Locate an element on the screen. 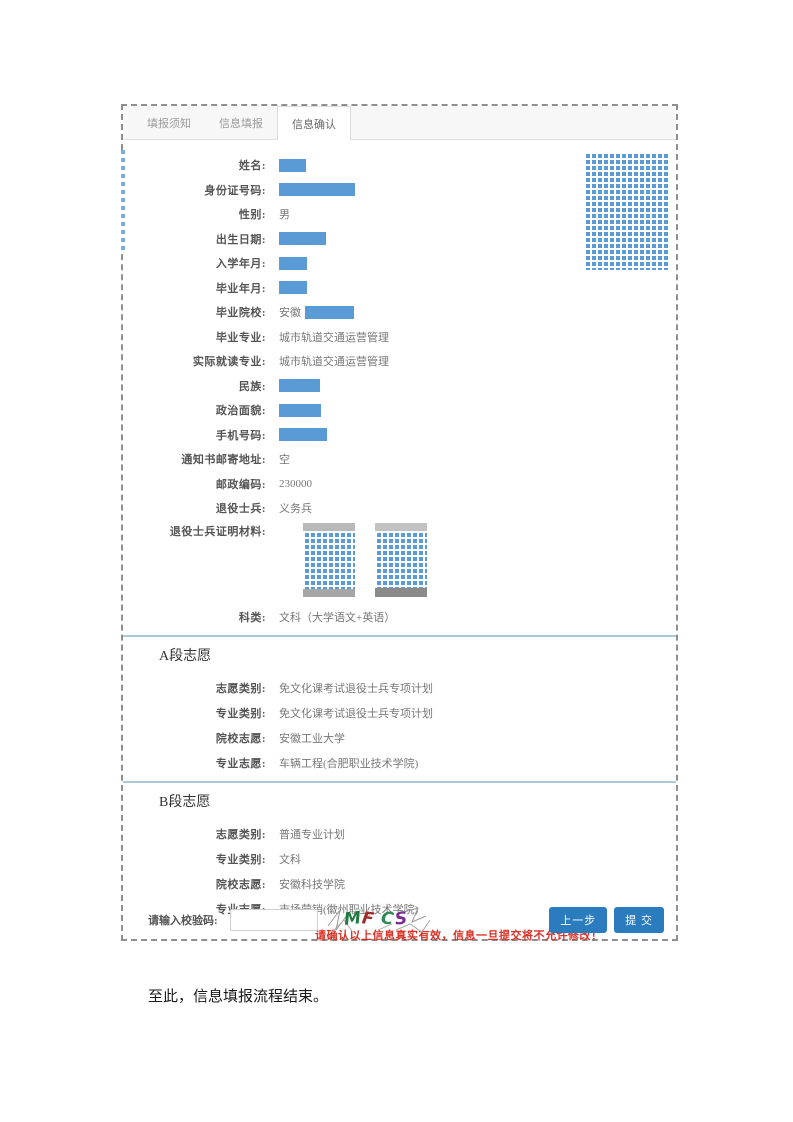 This screenshot has width=793, height=1122. field-value-text: 普通专业计划 is located at coordinates (312, 834).